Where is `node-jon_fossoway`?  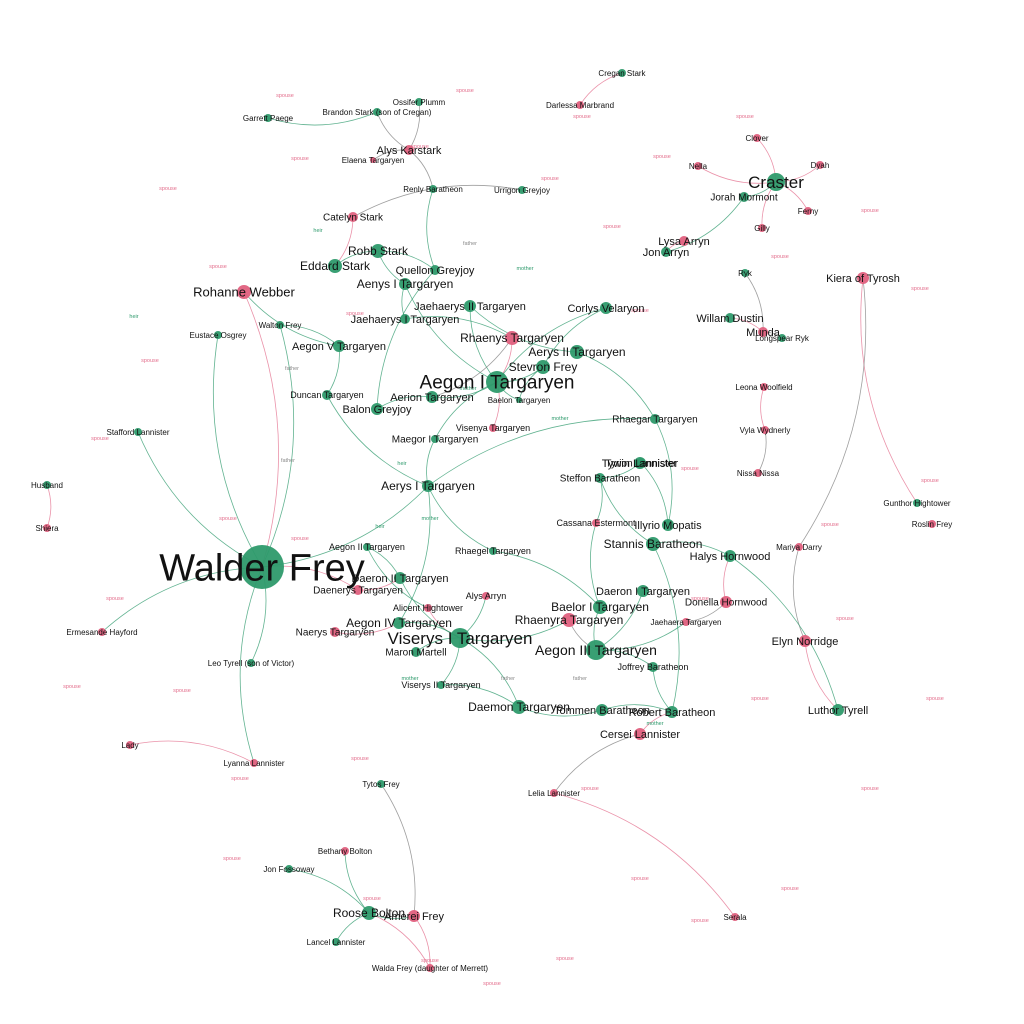 node-jon_fossoway is located at coordinates (289, 869).